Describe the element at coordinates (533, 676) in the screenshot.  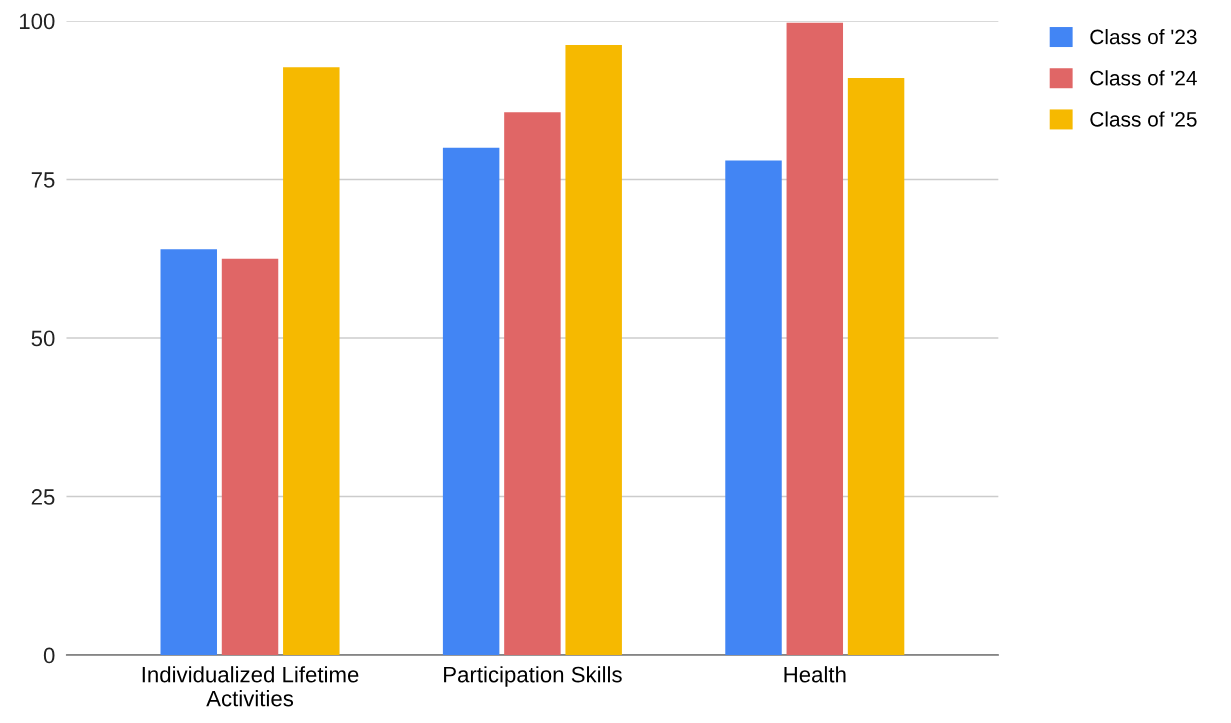
I see `x-tick-label: Participation Skills` at that location.